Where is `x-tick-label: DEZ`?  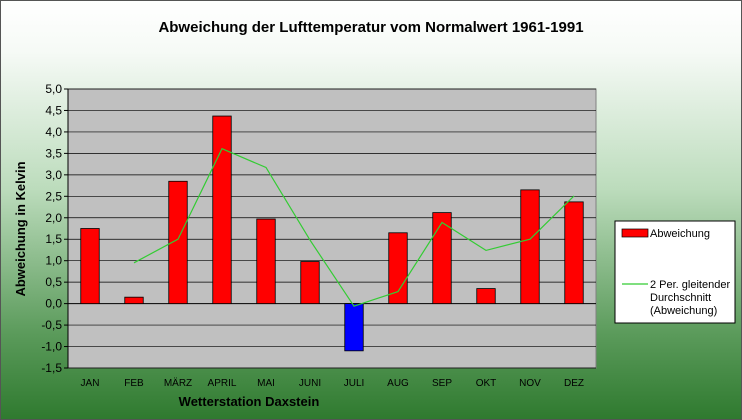
x-tick-label: DEZ is located at coordinates (574, 383).